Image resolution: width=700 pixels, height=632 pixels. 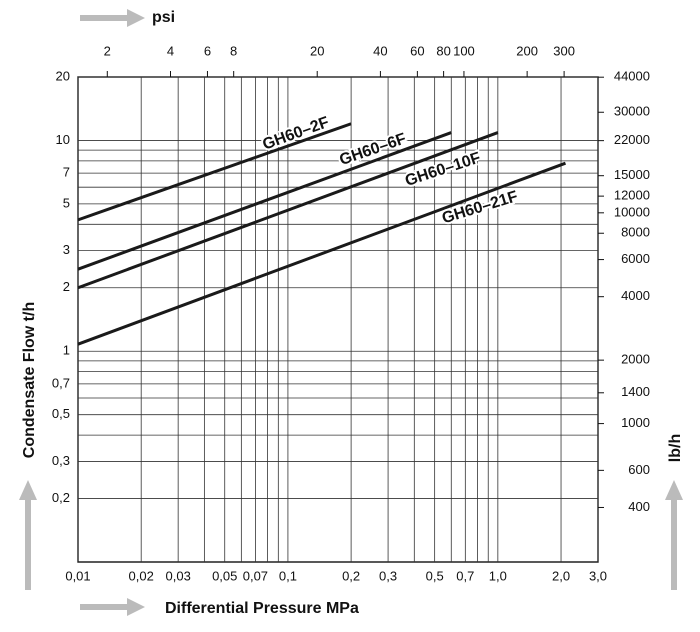 What do you see at coordinates (66, 286) in the screenshot?
I see `y-tick-label: 2` at bounding box center [66, 286].